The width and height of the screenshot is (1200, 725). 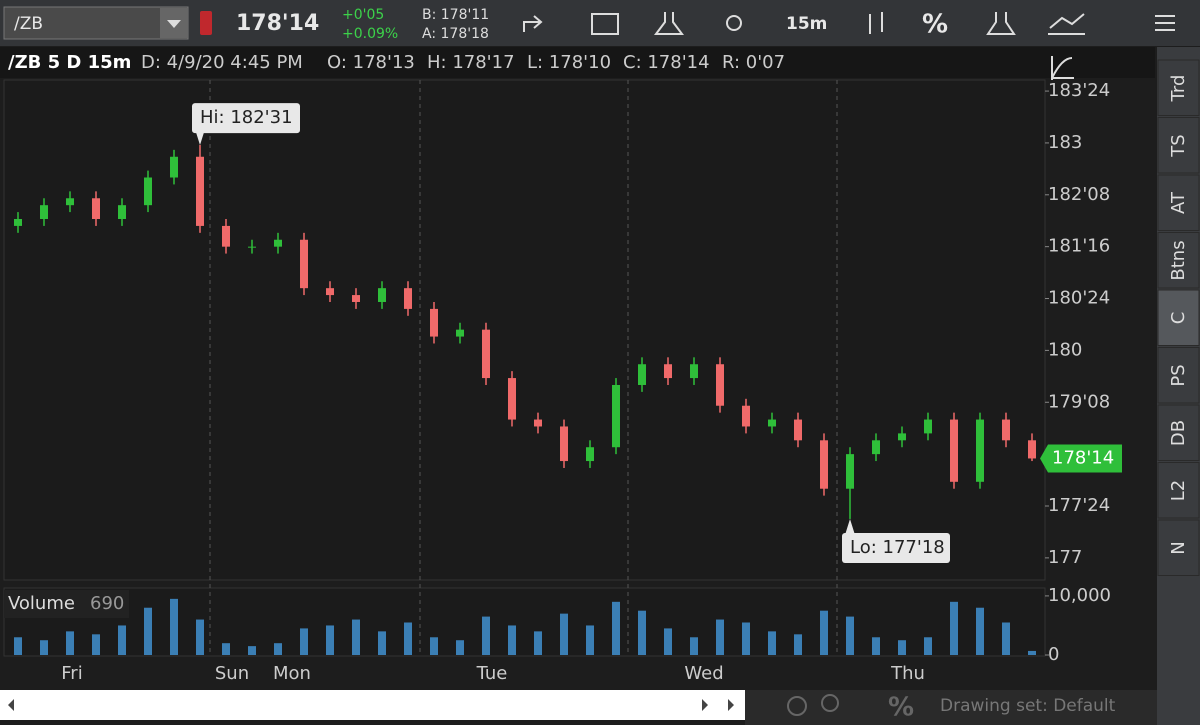 What do you see at coordinates (71, 673) in the screenshot?
I see `x-tick-label: Fri` at bounding box center [71, 673].